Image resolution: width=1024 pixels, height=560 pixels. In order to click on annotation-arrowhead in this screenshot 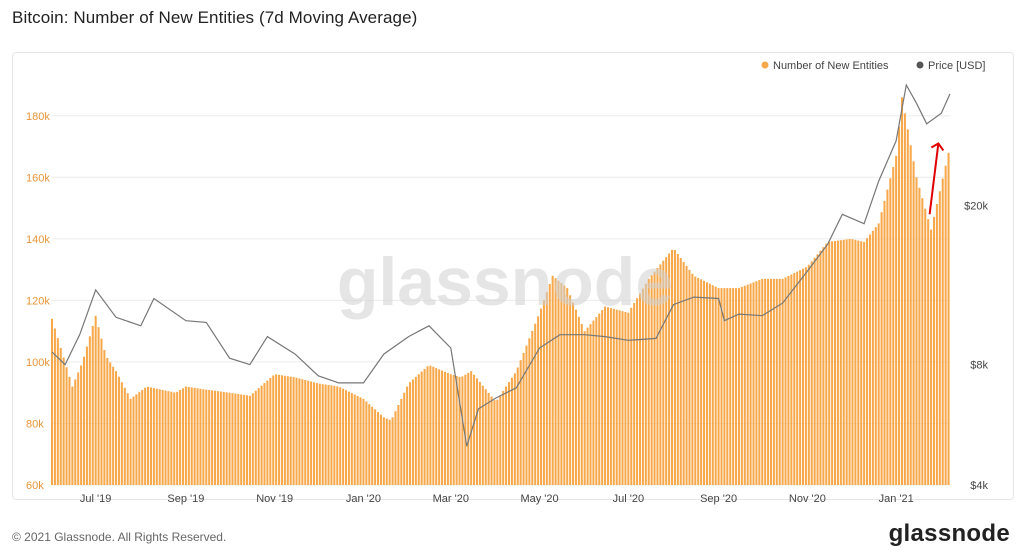, I will do `click(937, 147)`.